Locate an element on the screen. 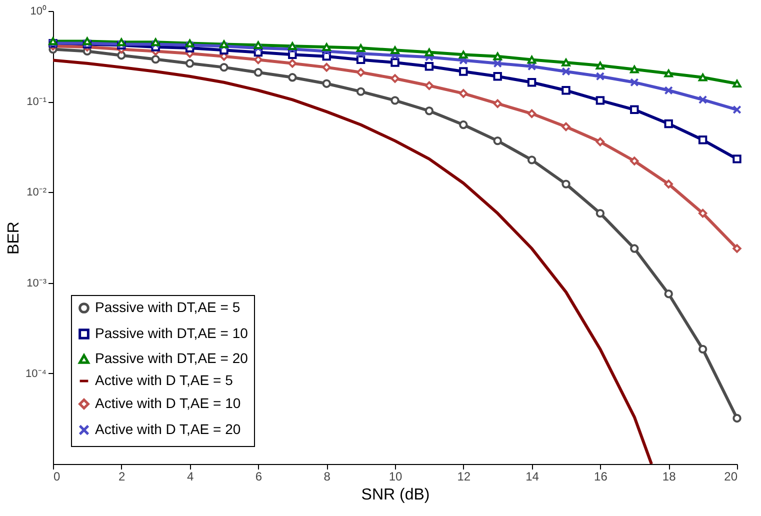 Image resolution: width=761 pixels, height=516 pixels. y-axis-title: BER is located at coordinates (14, 238).